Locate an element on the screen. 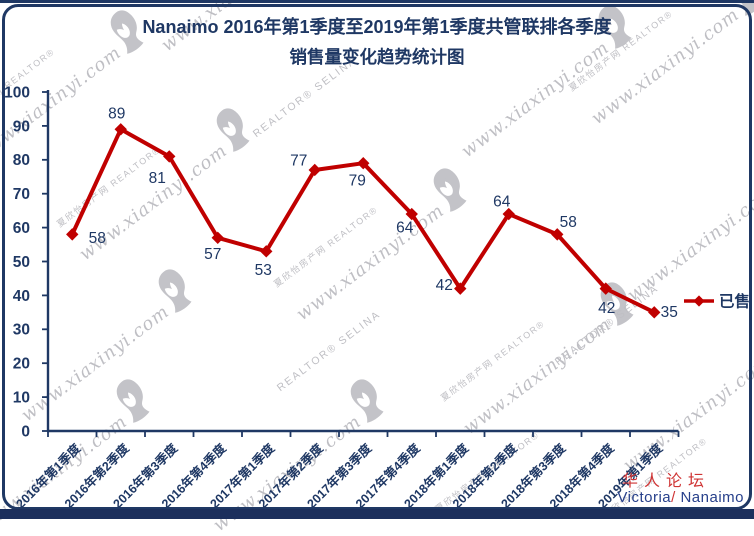 This screenshot has height=536, width=754. legend-label: 已售 is located at coordinates (734, 300).